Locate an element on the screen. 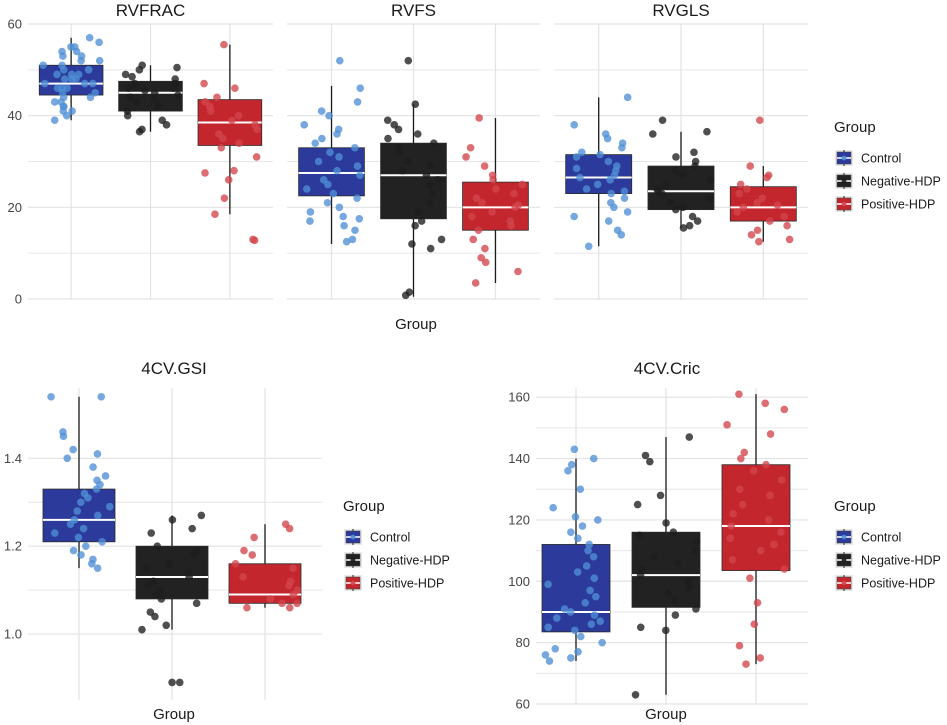  y-tick-label: 120 is located at coordinates (519, 519).